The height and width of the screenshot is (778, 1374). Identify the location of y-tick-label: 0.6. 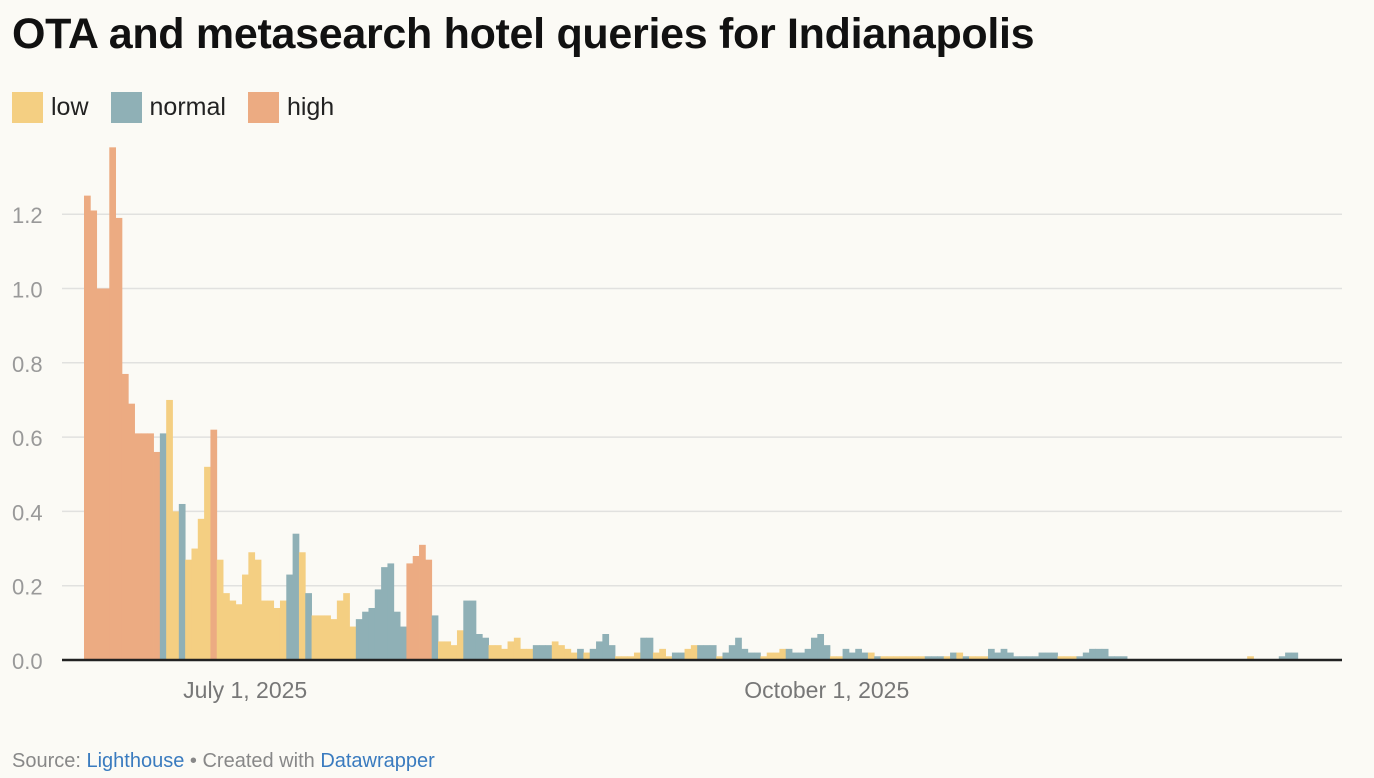
(27, 438).